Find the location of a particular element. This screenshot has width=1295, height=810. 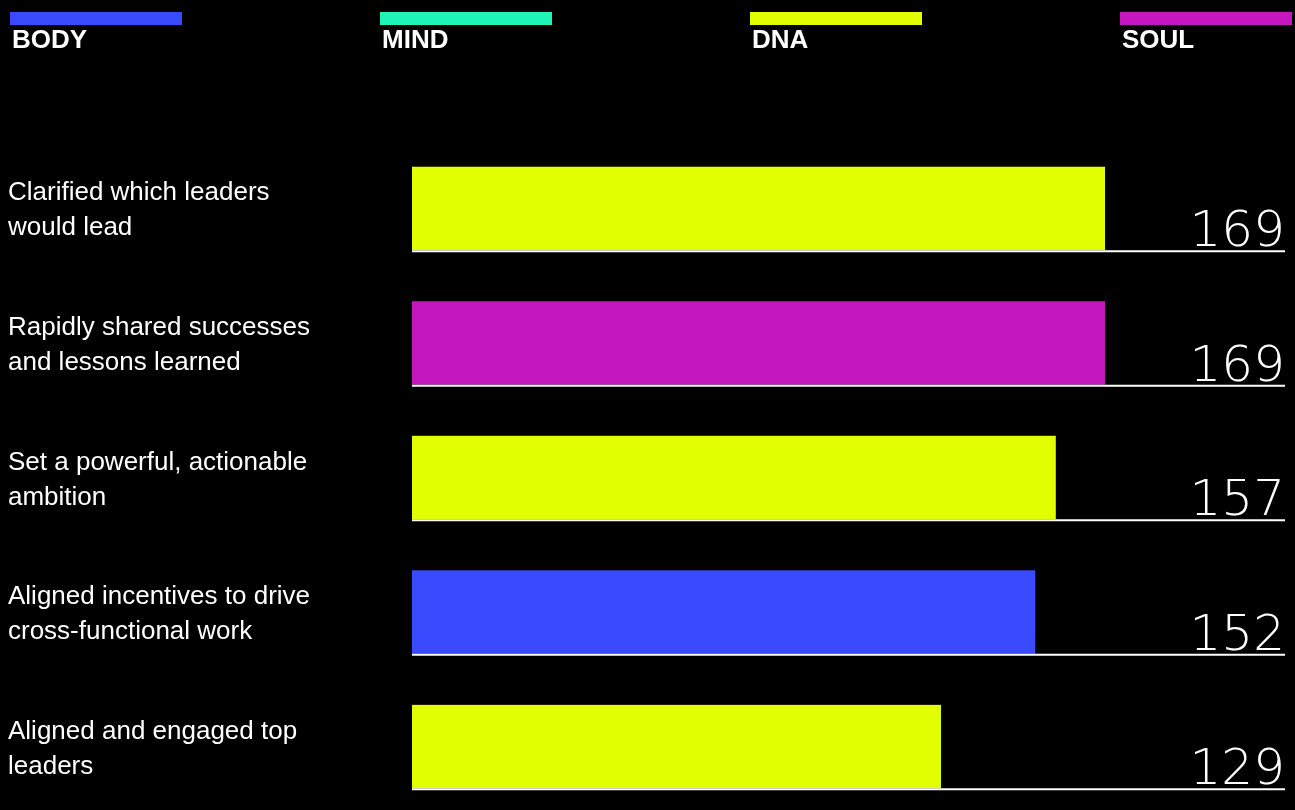

data-label: 157 is located at coordinates (1237, 498).